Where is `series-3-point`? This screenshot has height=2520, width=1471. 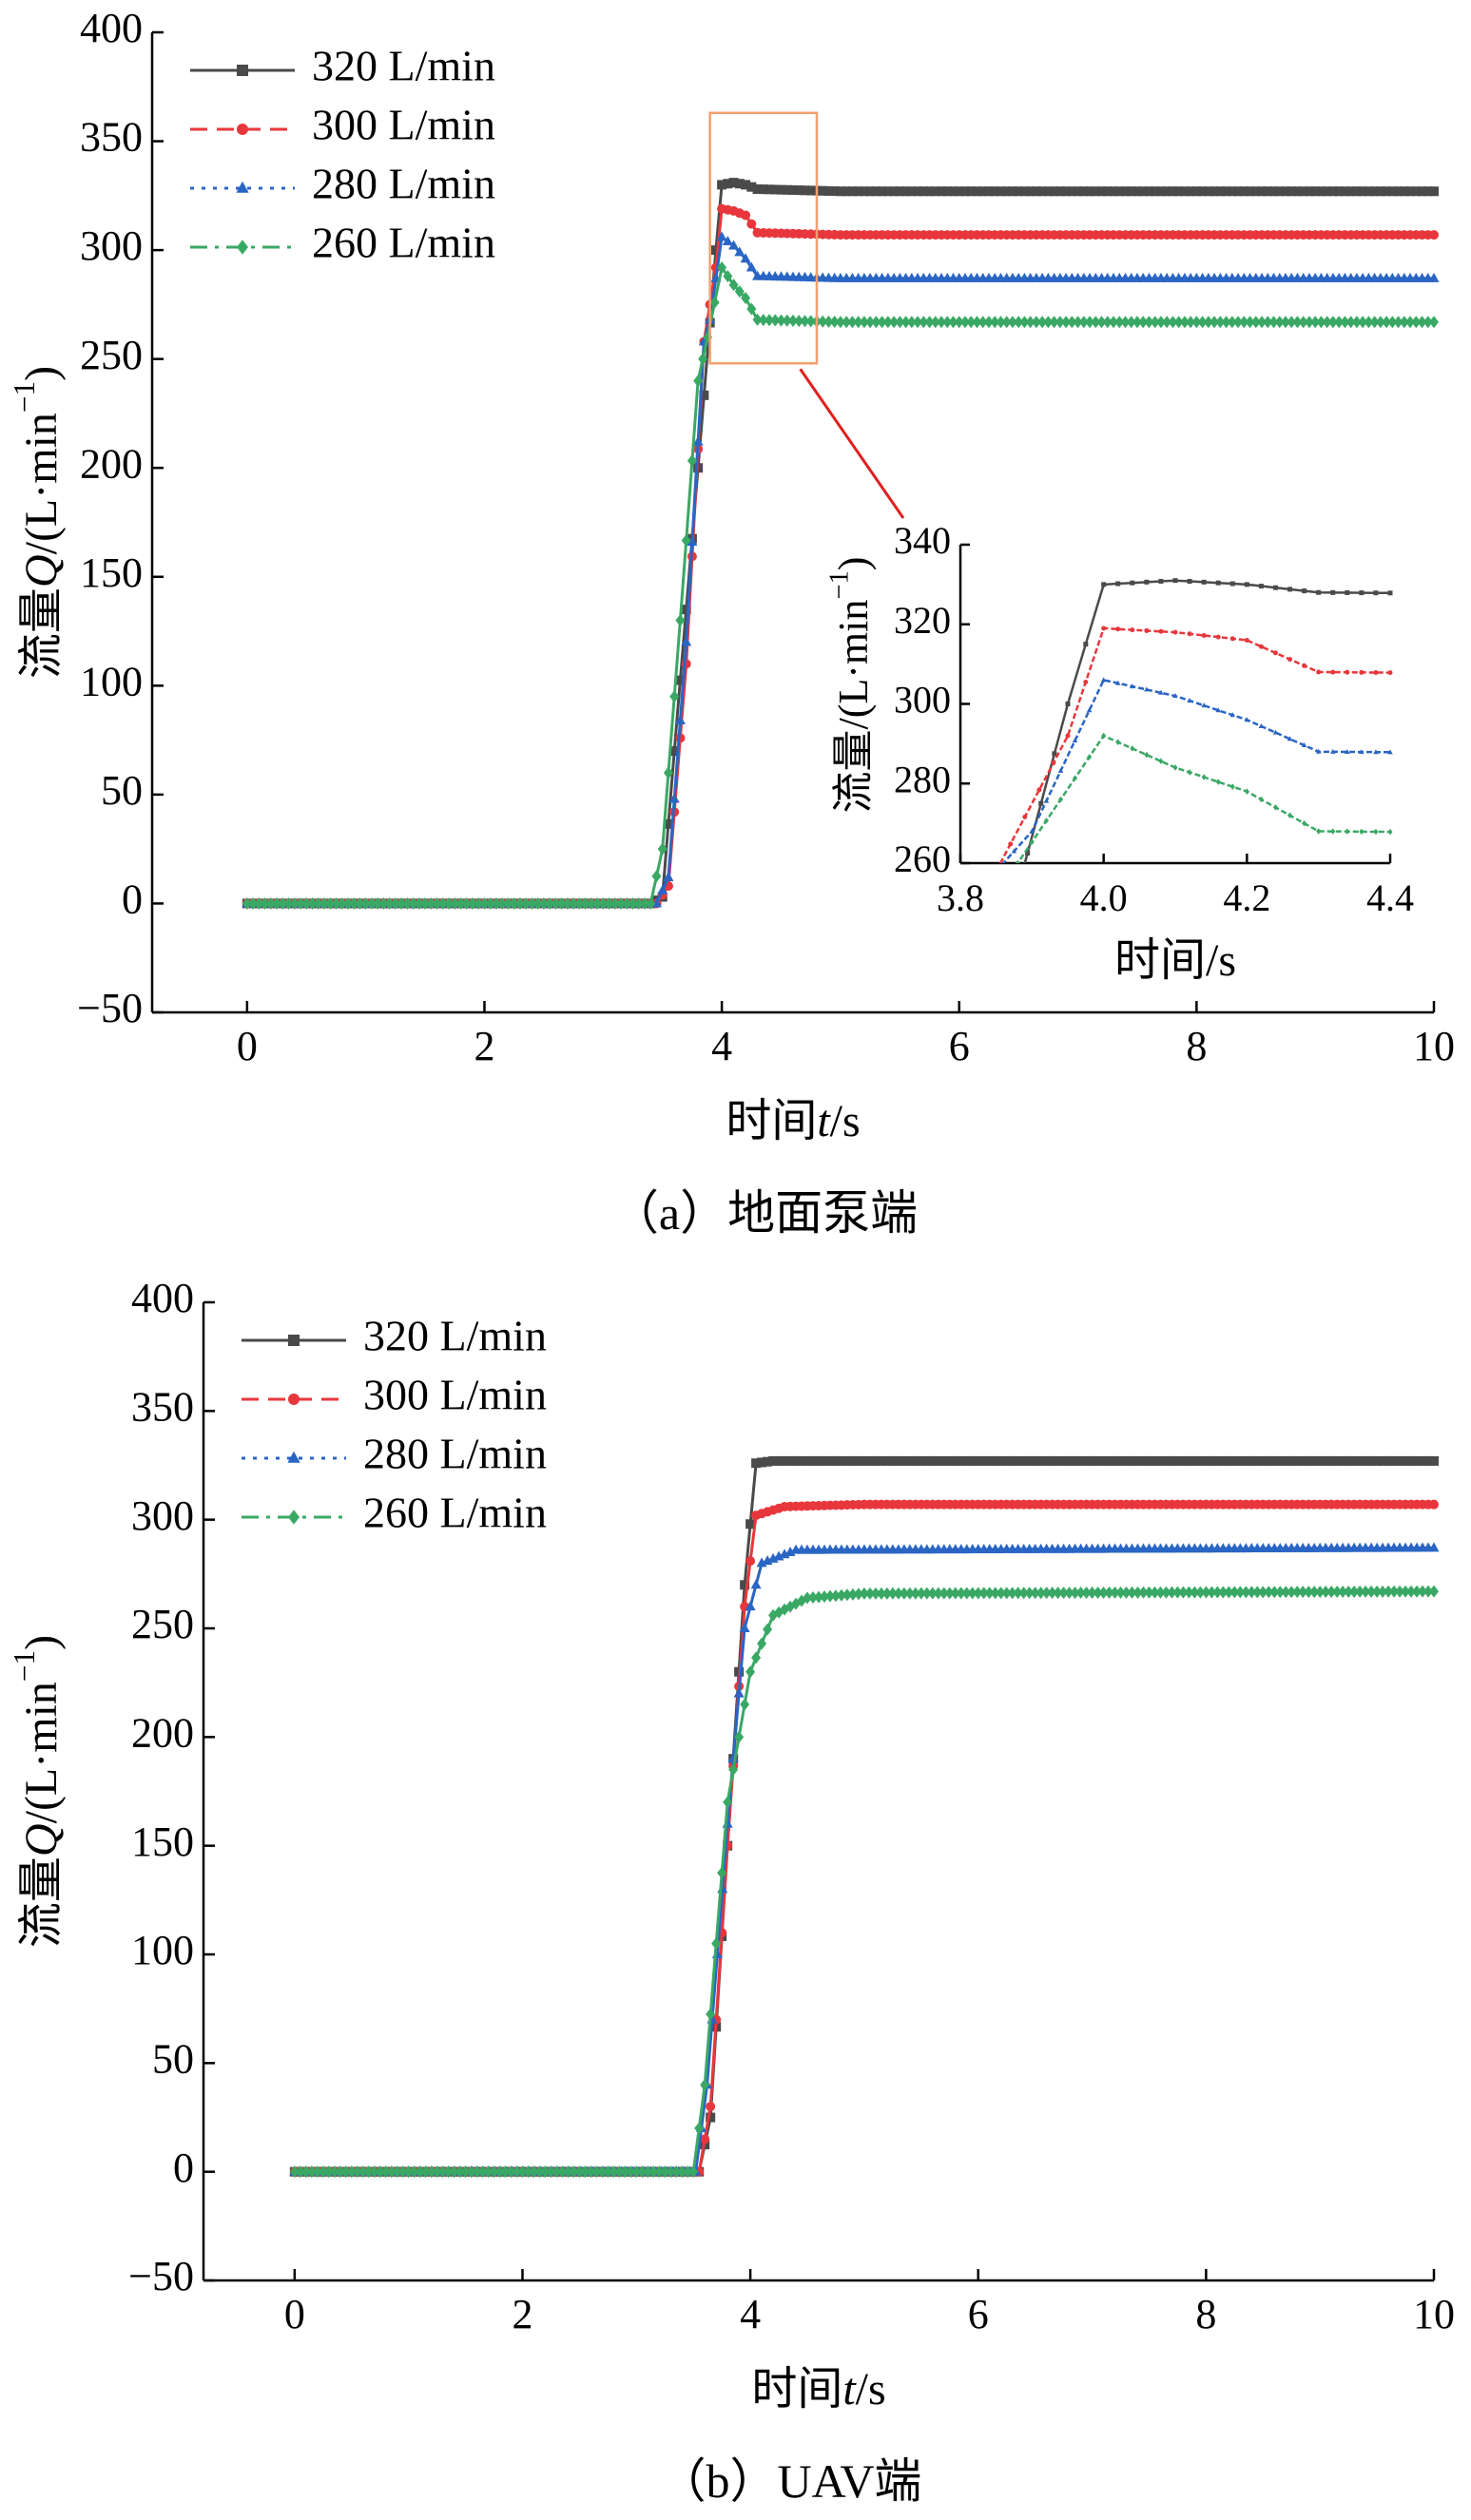
series-3-point is located at coordinates (674, 798).